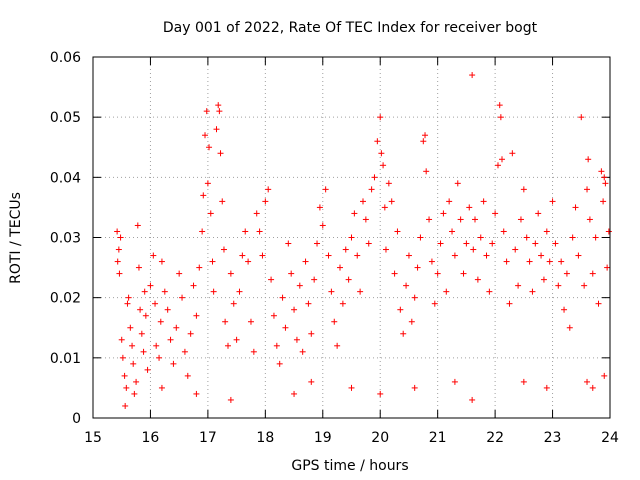 The height and width of the screenshot is (480, 640). I want to click on x-tick-label: 20, so click(380, 438).